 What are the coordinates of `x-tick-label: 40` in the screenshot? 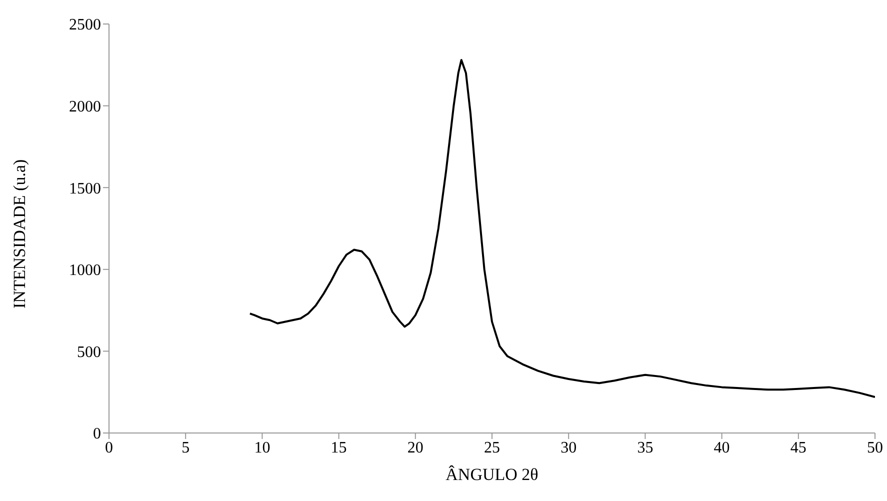 It's located at (722, 447).